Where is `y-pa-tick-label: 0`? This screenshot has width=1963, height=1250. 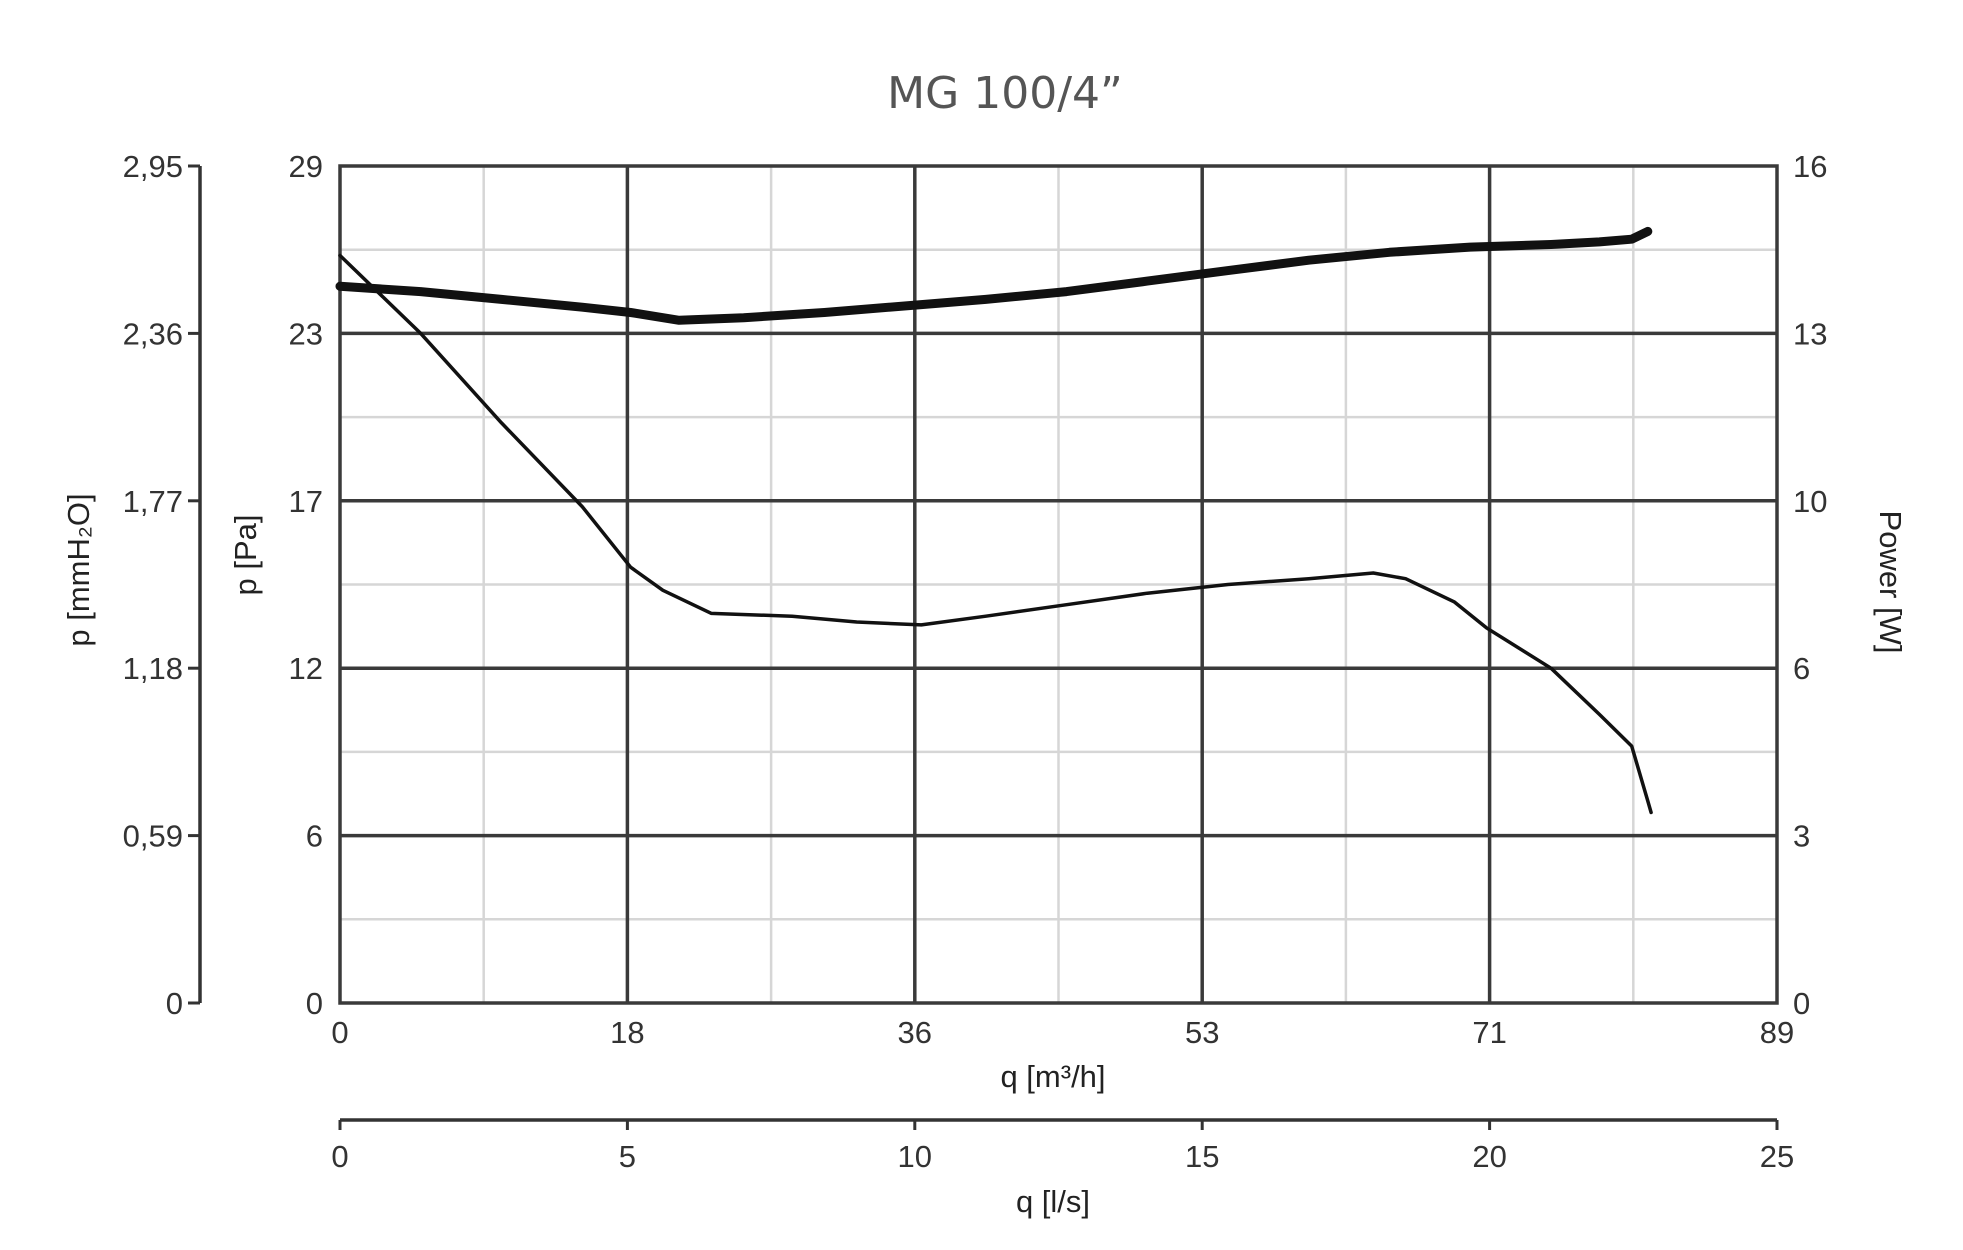 y-pa-tick-label: 0 is located at coordinates (314, 1003).